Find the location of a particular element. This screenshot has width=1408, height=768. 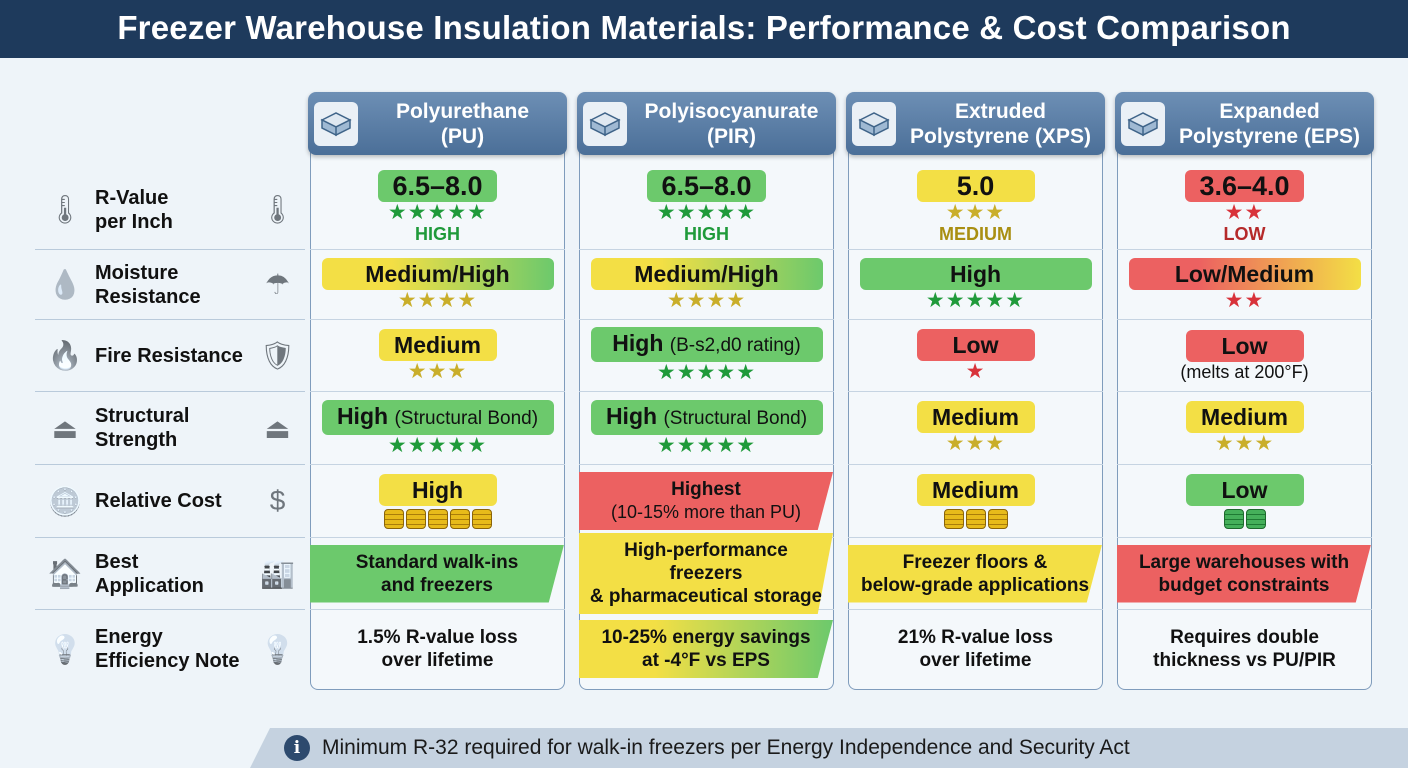

rating-banner: Requires double thickness vs PU/PIR is located at coordinates (1245, 649).